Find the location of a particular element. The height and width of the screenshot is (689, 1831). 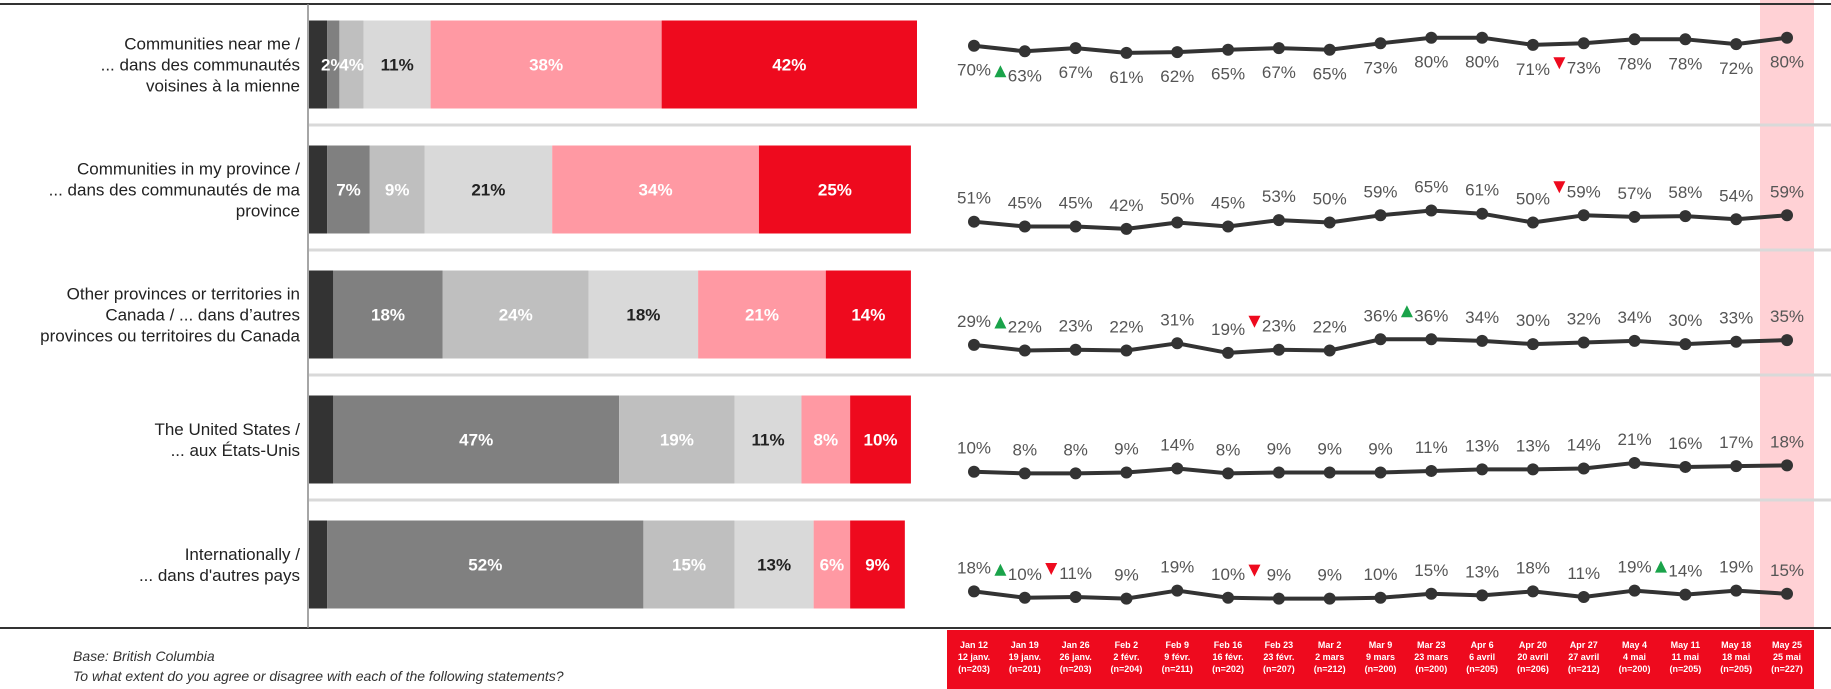

point-label: 58% is located at coordinates (1685, 192).